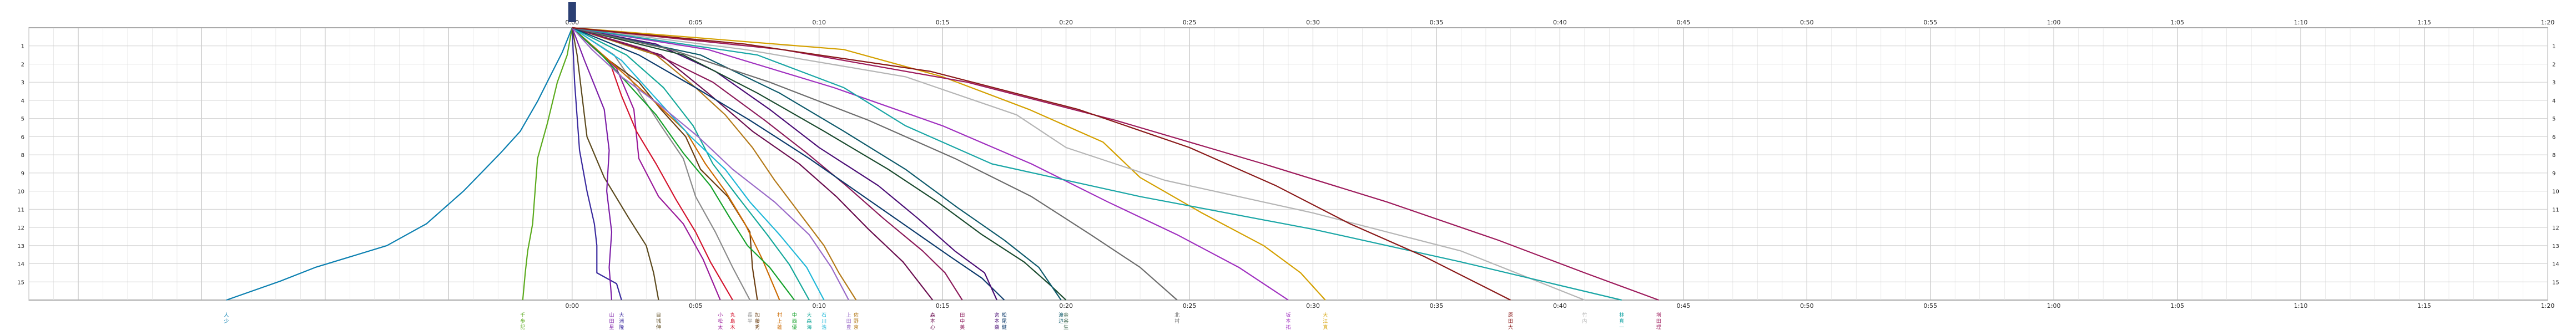  What do you see at coordinates (1683, 305) in the screenshot?
I see `x-tick-label-bottom: 0:45` at bounding box center [1683, 305].